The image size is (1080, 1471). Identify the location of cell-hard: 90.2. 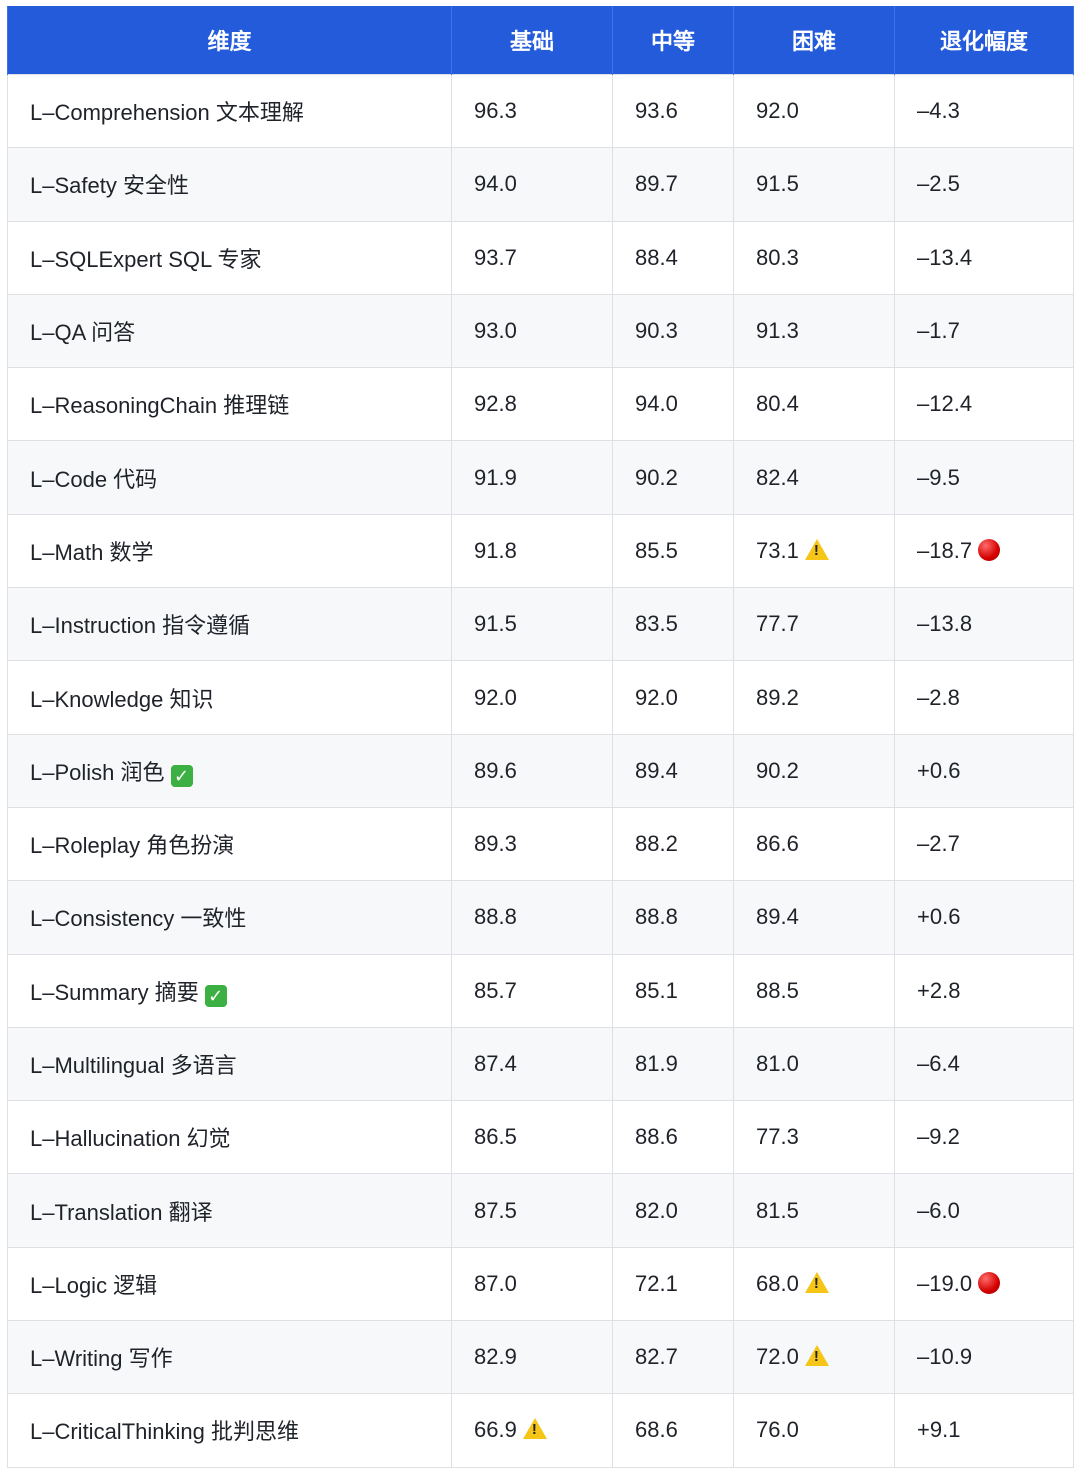
(814, 770).